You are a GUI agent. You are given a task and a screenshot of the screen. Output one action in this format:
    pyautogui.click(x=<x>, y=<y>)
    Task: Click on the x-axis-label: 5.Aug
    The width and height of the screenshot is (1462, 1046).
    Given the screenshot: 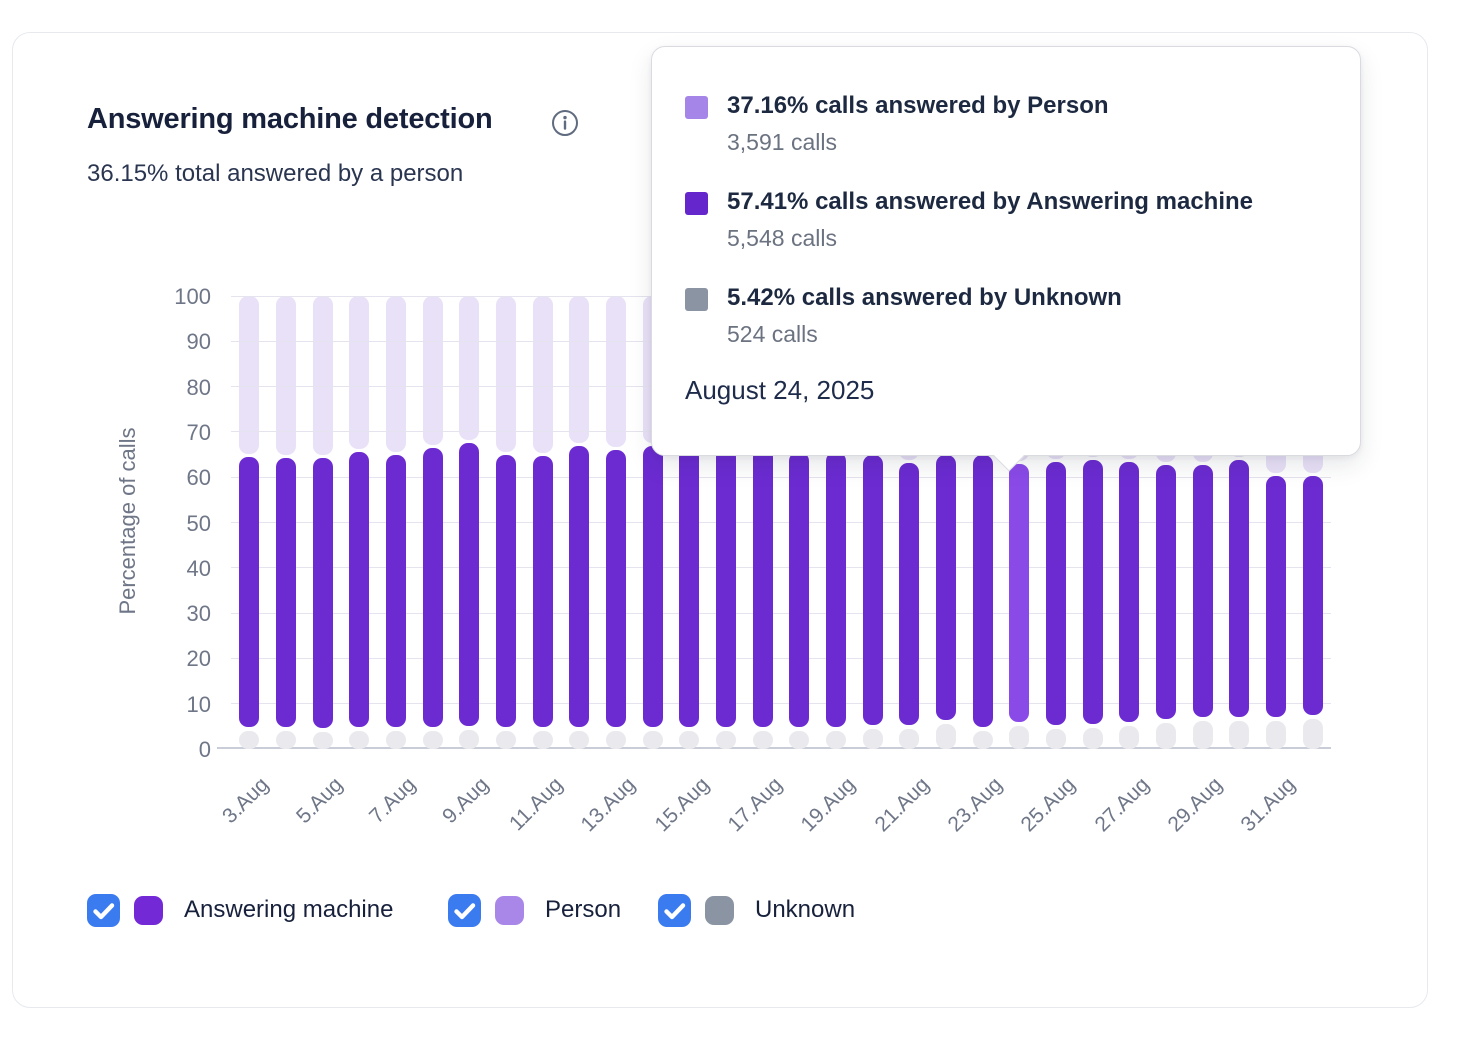 What is the action you would take?
    pyautogui.click(x=319, y=801)
    